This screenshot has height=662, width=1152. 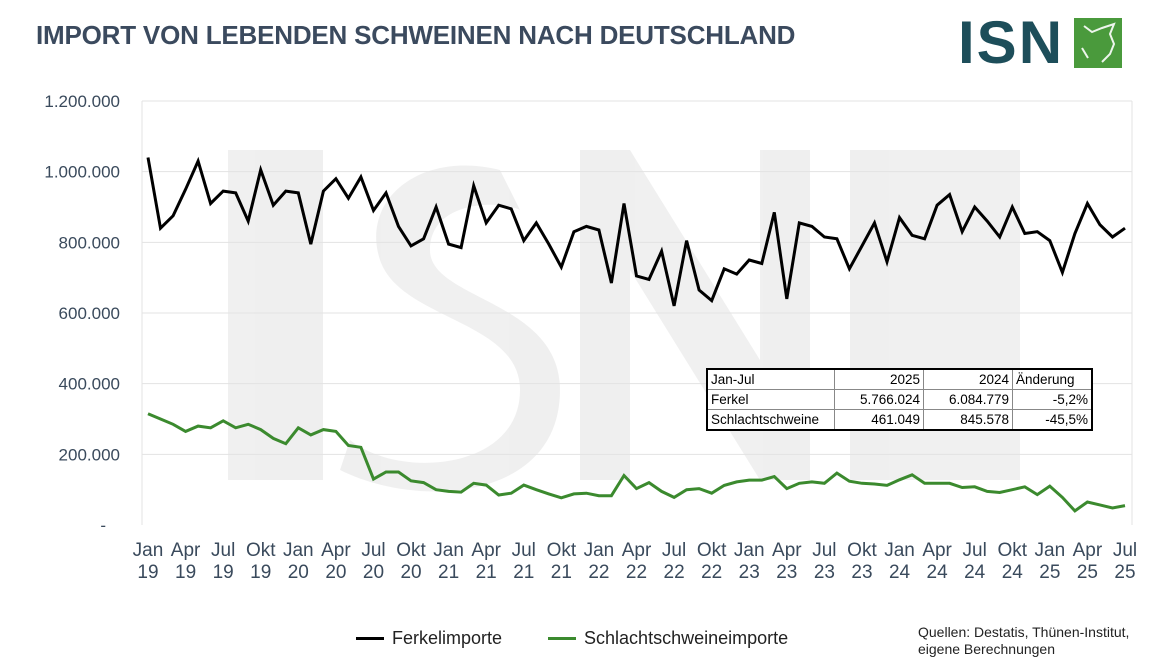 What do you see at coordinates (1052, 399) in the screenshot?
I see `table-cell: -5,2%` at bounding box center [1052, 399].